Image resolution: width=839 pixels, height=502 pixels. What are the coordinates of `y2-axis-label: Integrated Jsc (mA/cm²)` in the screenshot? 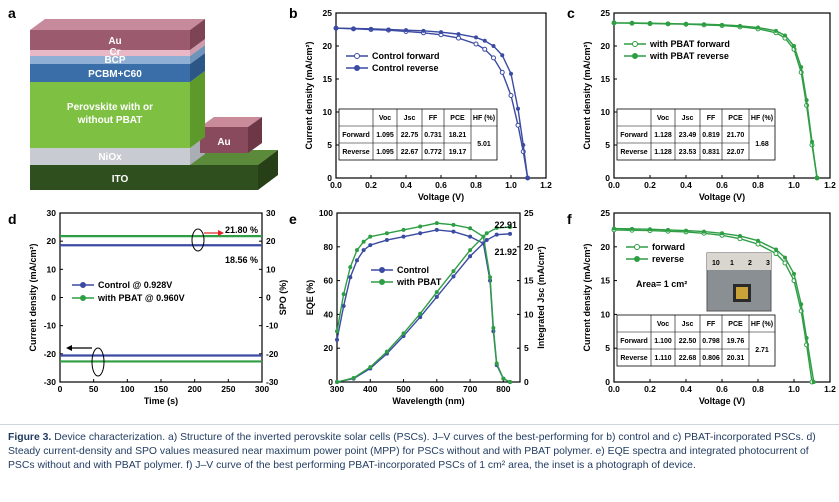 It's located at (541, 297).